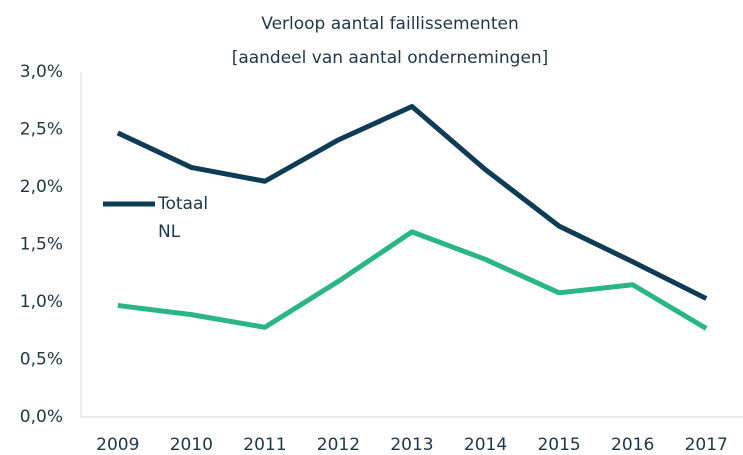  Describe the element at coordinates (338, 445) in the screenshot. I see `x-tick-label: 2012` at that location.